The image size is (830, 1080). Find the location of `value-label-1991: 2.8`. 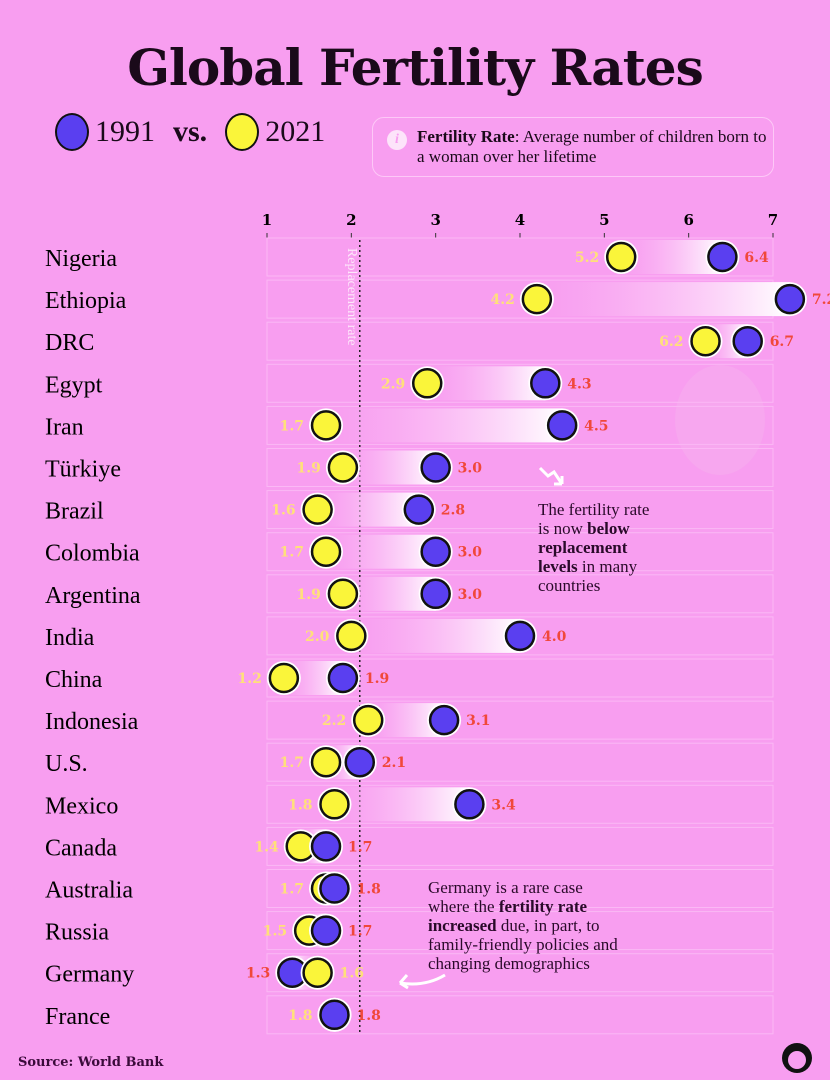

value-label-1991: 2.8 is located at coordinates (453, 511).